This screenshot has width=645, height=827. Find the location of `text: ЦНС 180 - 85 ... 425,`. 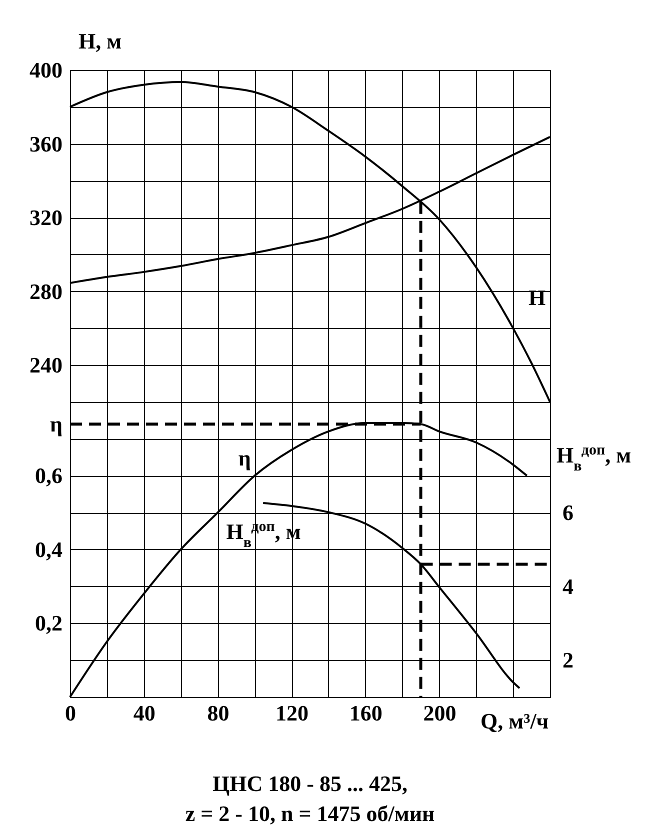

text: ЦНС 180 - 85 ... 425, is located at coordinates (310, 783).